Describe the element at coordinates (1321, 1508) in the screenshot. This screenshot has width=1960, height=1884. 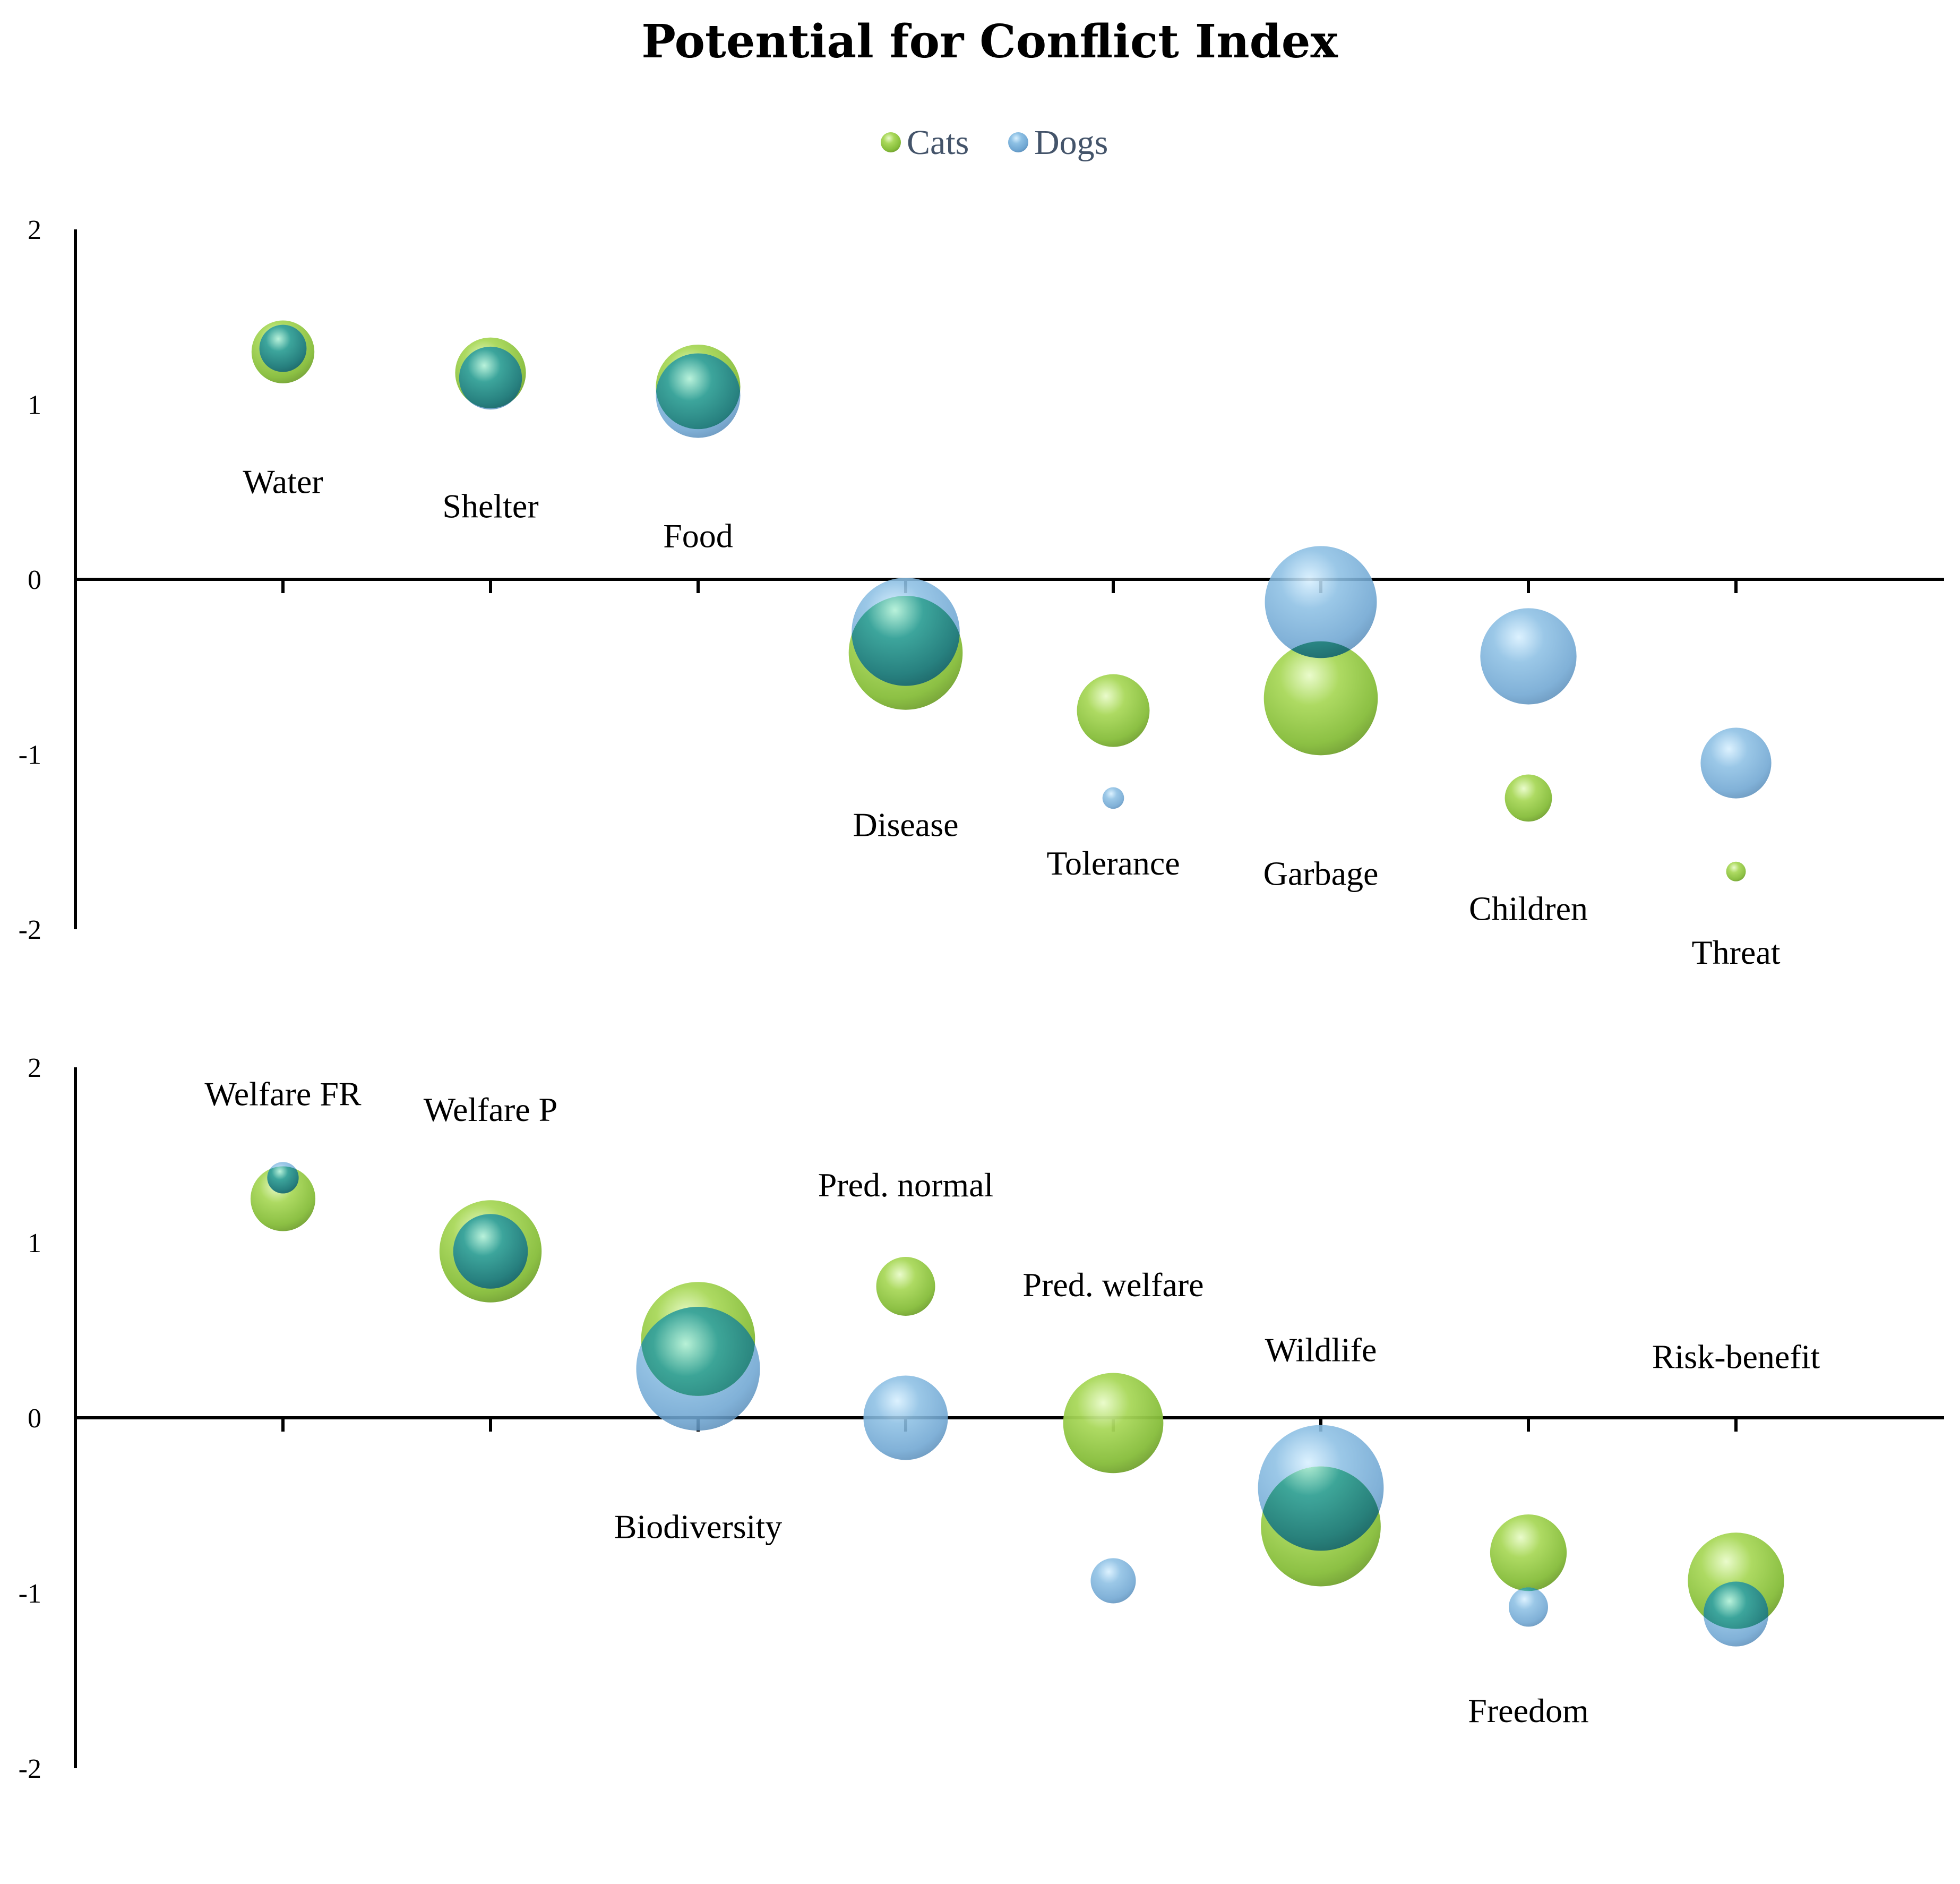
I see `overlap-bubble-wildlife` at that location.